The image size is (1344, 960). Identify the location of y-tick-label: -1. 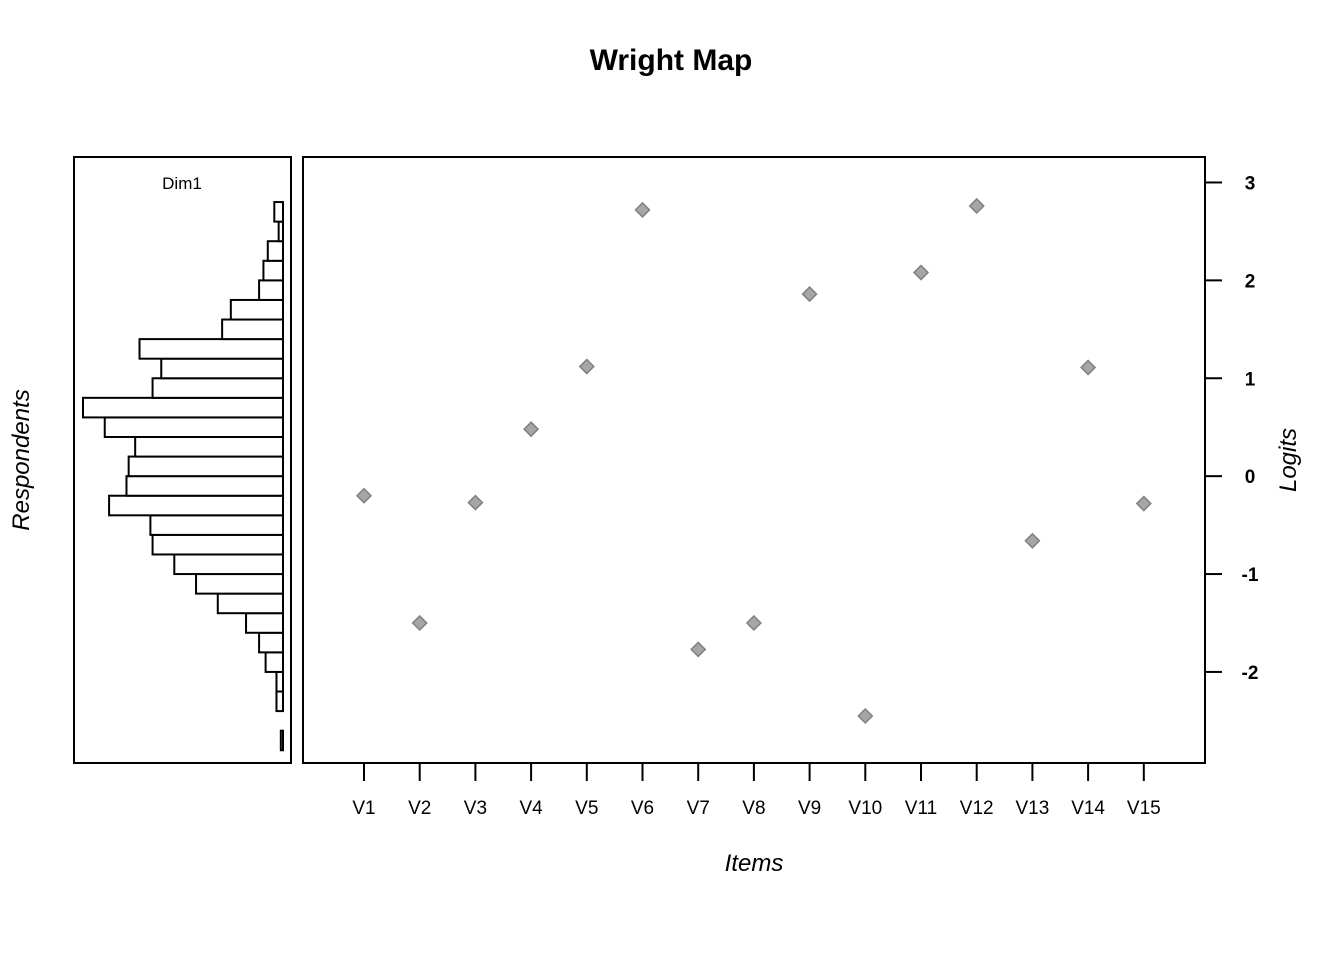
(1250, 575).